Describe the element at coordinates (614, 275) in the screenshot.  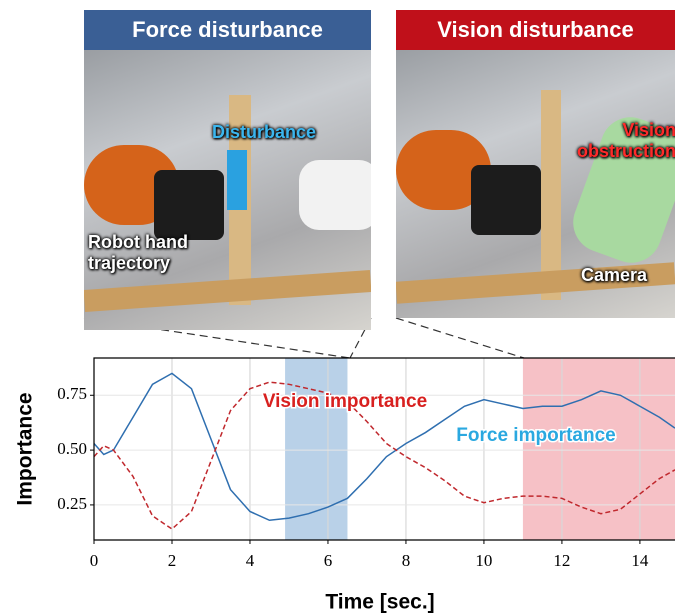
I see `photo-label: Camera` at that location.